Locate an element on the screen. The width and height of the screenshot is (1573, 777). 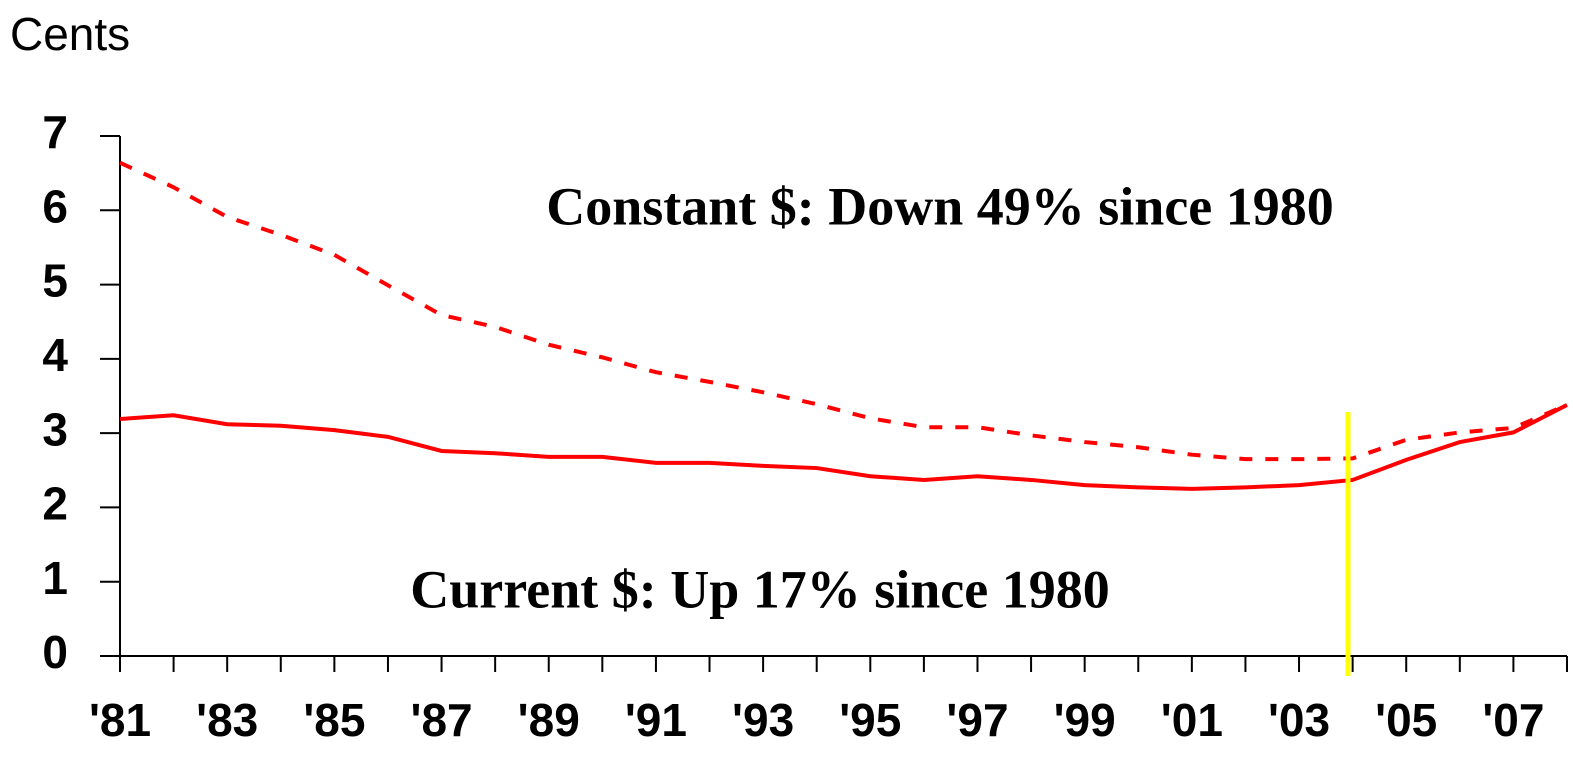
y-tick-label: 2 is located at coordinates (55, 504).